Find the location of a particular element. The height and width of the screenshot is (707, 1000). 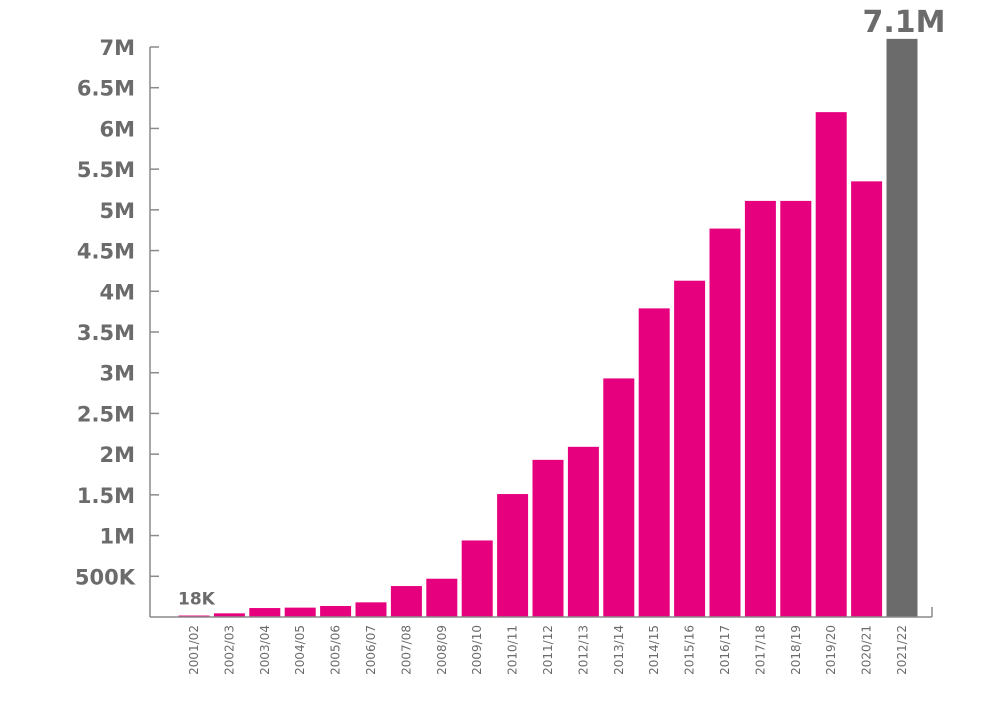

x-tick-label: 2010/11 is located at coordinates (513, 650).